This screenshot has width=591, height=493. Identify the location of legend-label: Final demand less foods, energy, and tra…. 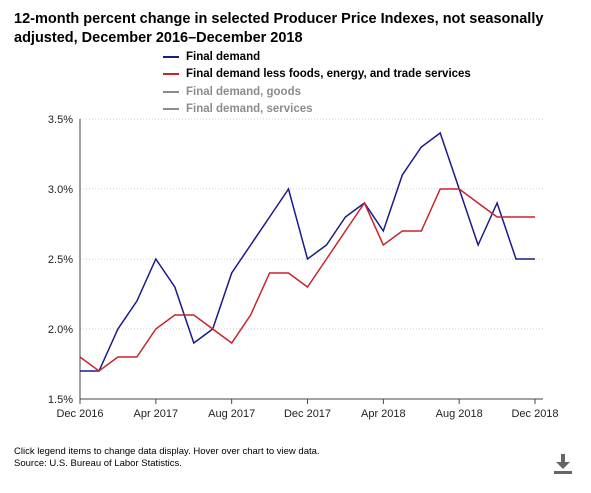
(328, 74).